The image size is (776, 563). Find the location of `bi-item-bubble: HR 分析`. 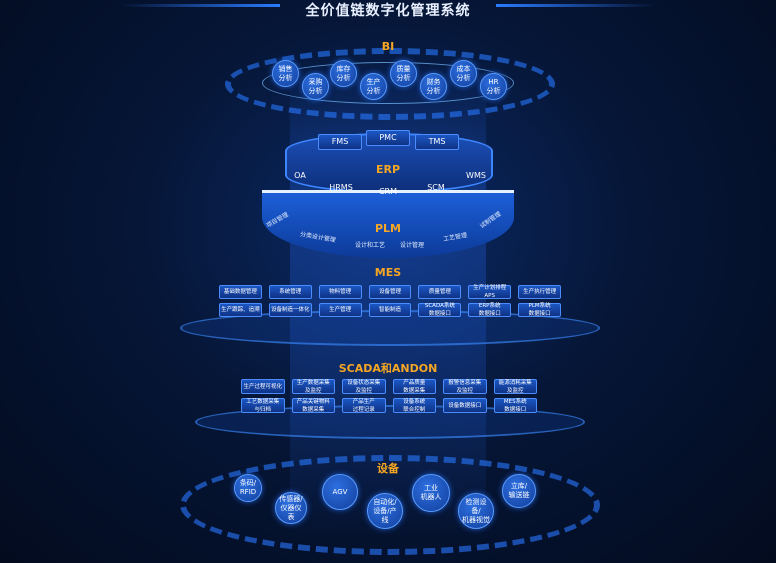

bi-item-bubble: HR 分析 is located at coordinates (493, 86).